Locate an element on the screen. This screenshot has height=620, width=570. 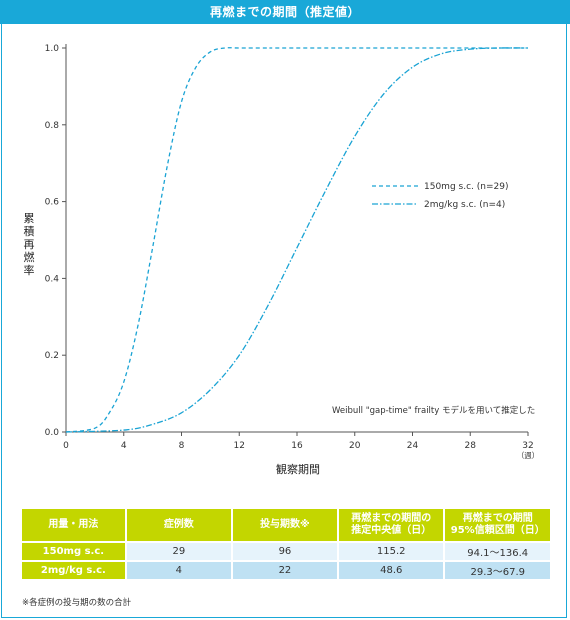
header-text: 再燃までの期間の 推定中央値（日） is located at coordinates (391, 524).